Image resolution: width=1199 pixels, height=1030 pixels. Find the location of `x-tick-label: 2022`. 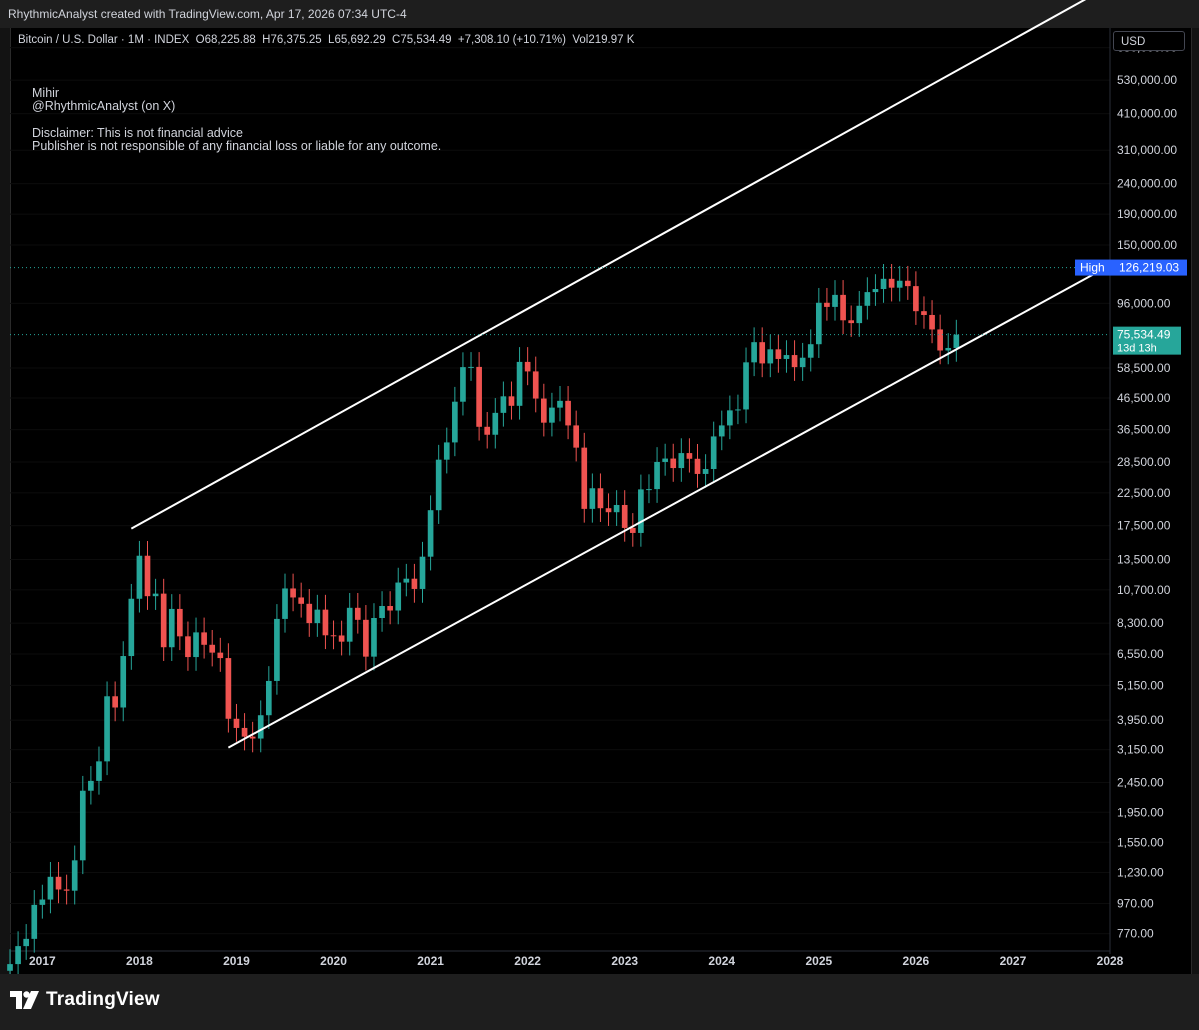

x-tick-label: 2022 is located at coordinates (527, 961).